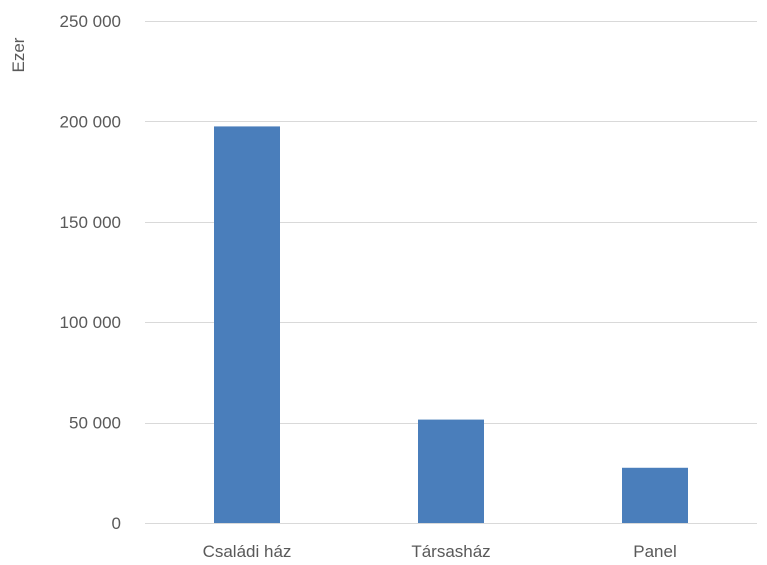 This screenshot has width=767, height=565. Describe the element at coordinates (90, 21) in the screenshot. I see `y-tick-label: 250 000` at that location.